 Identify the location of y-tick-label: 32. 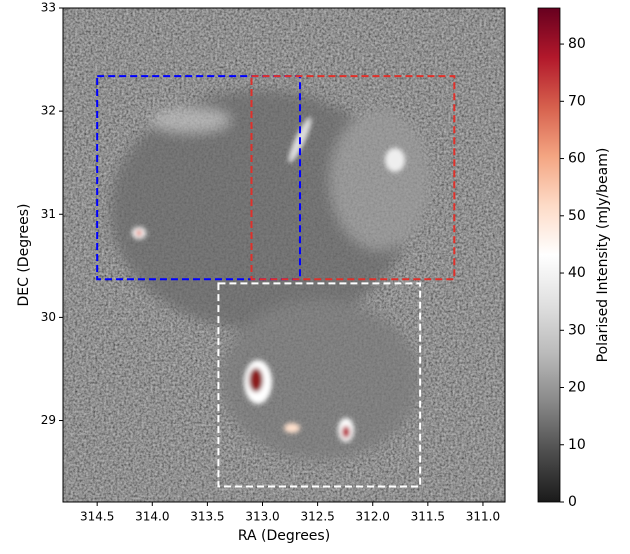
(48, 111).